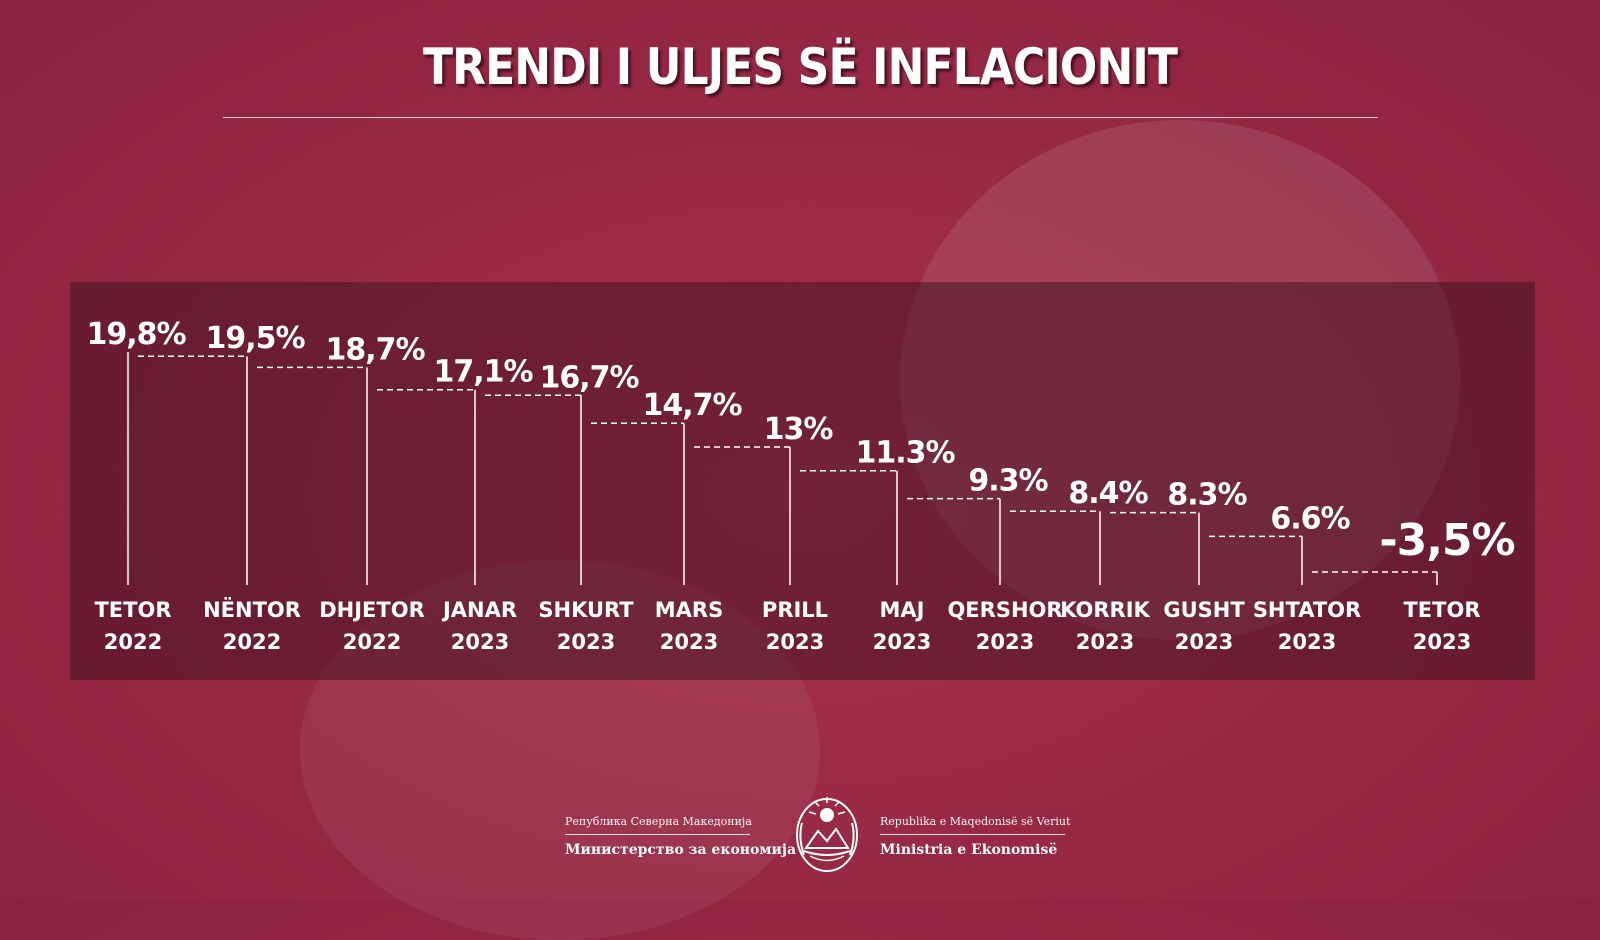  What do you see at coordinates (372, 642) in the screenshot?
I see `x-tick-year-2: 2022` at bounding box center [372, 642].